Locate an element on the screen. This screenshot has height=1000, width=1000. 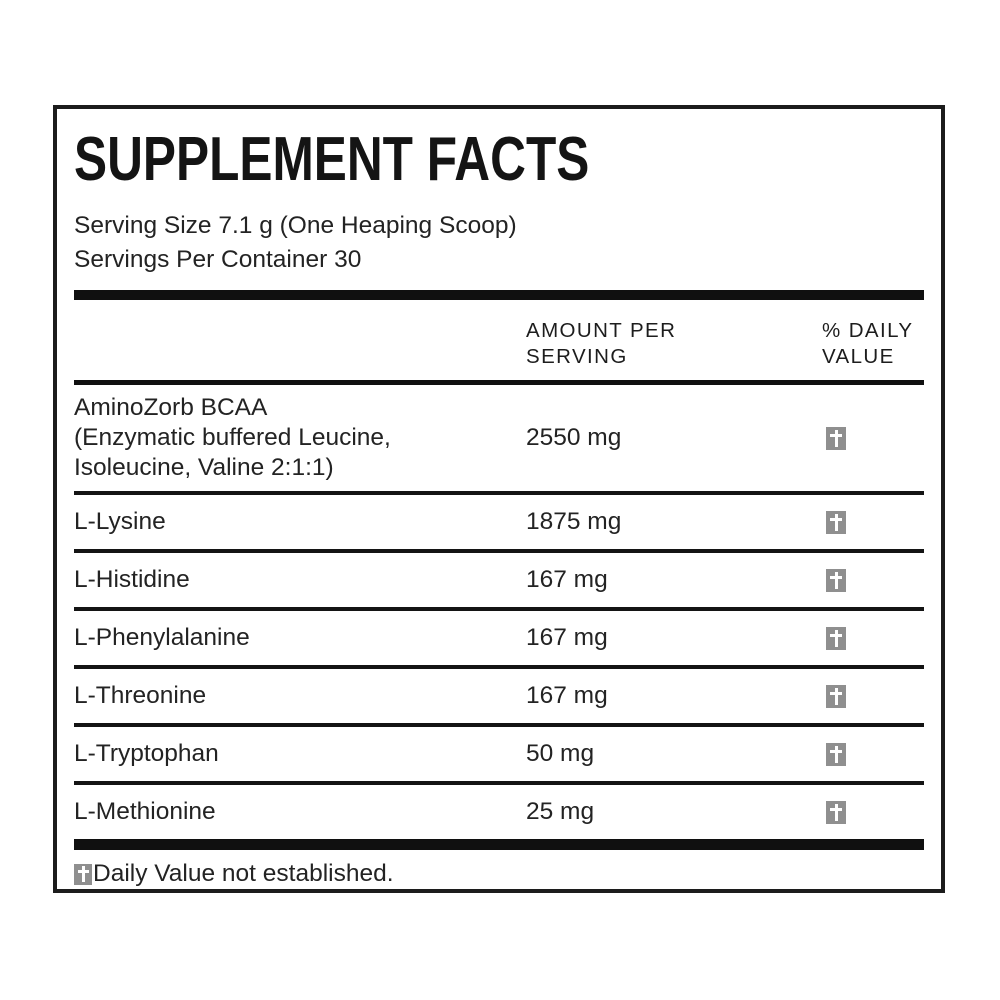
table-row: L-Histidine 167 mg is located at coordinates (499, 580).